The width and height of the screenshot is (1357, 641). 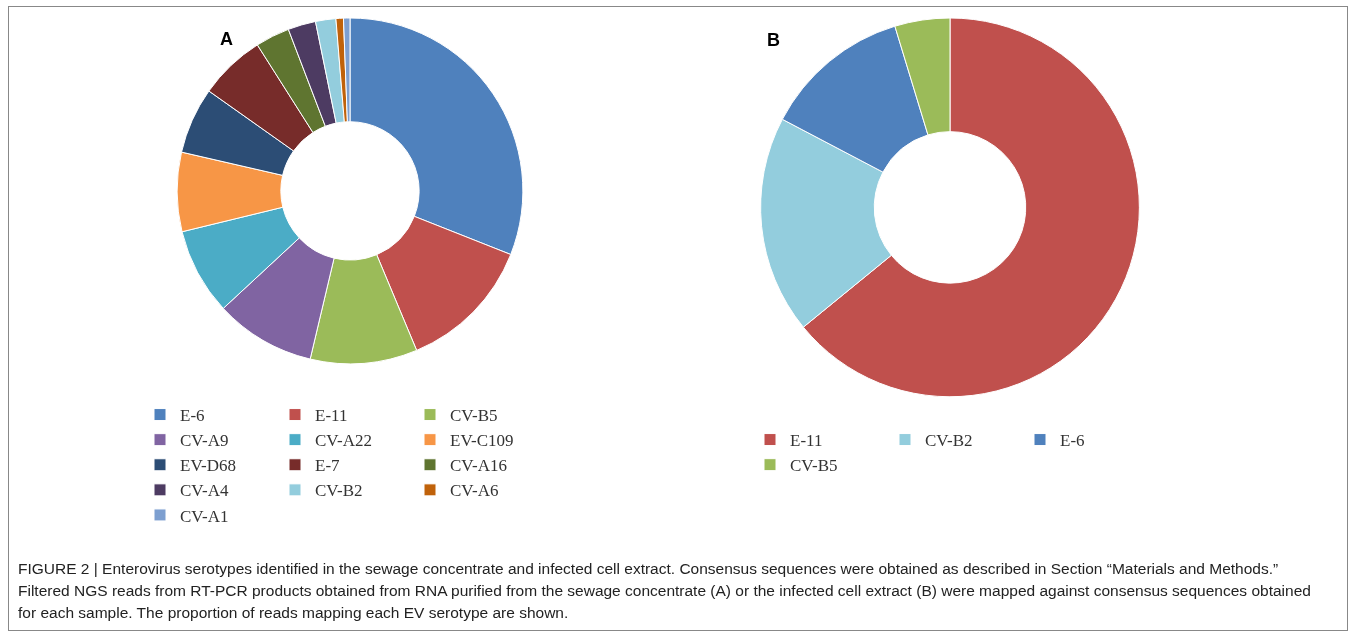 I want to click on caption: FIGURE 2 | Enterovirus serotypes identified in the sewage concentrate and infected cell extract. Consensus sequences were obtained as described in Section “Materials and Methods.” Filtered NGS reads from RT-PCR products obtained from RNA purified from the sewage concentrate (A) or the infected cell extract (B) were mapped against consensus sequences obtained for each sample. The proportion of reads mapping each EV serotype are shown., so click(x=665, y=591).